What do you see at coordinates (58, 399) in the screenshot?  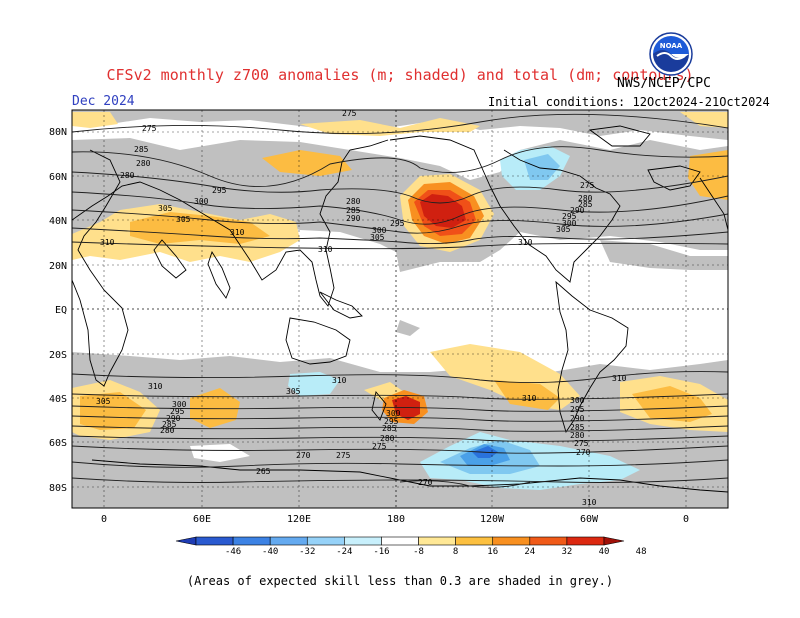 I see `lat-label: 40S` at bounding box center [58, 399].